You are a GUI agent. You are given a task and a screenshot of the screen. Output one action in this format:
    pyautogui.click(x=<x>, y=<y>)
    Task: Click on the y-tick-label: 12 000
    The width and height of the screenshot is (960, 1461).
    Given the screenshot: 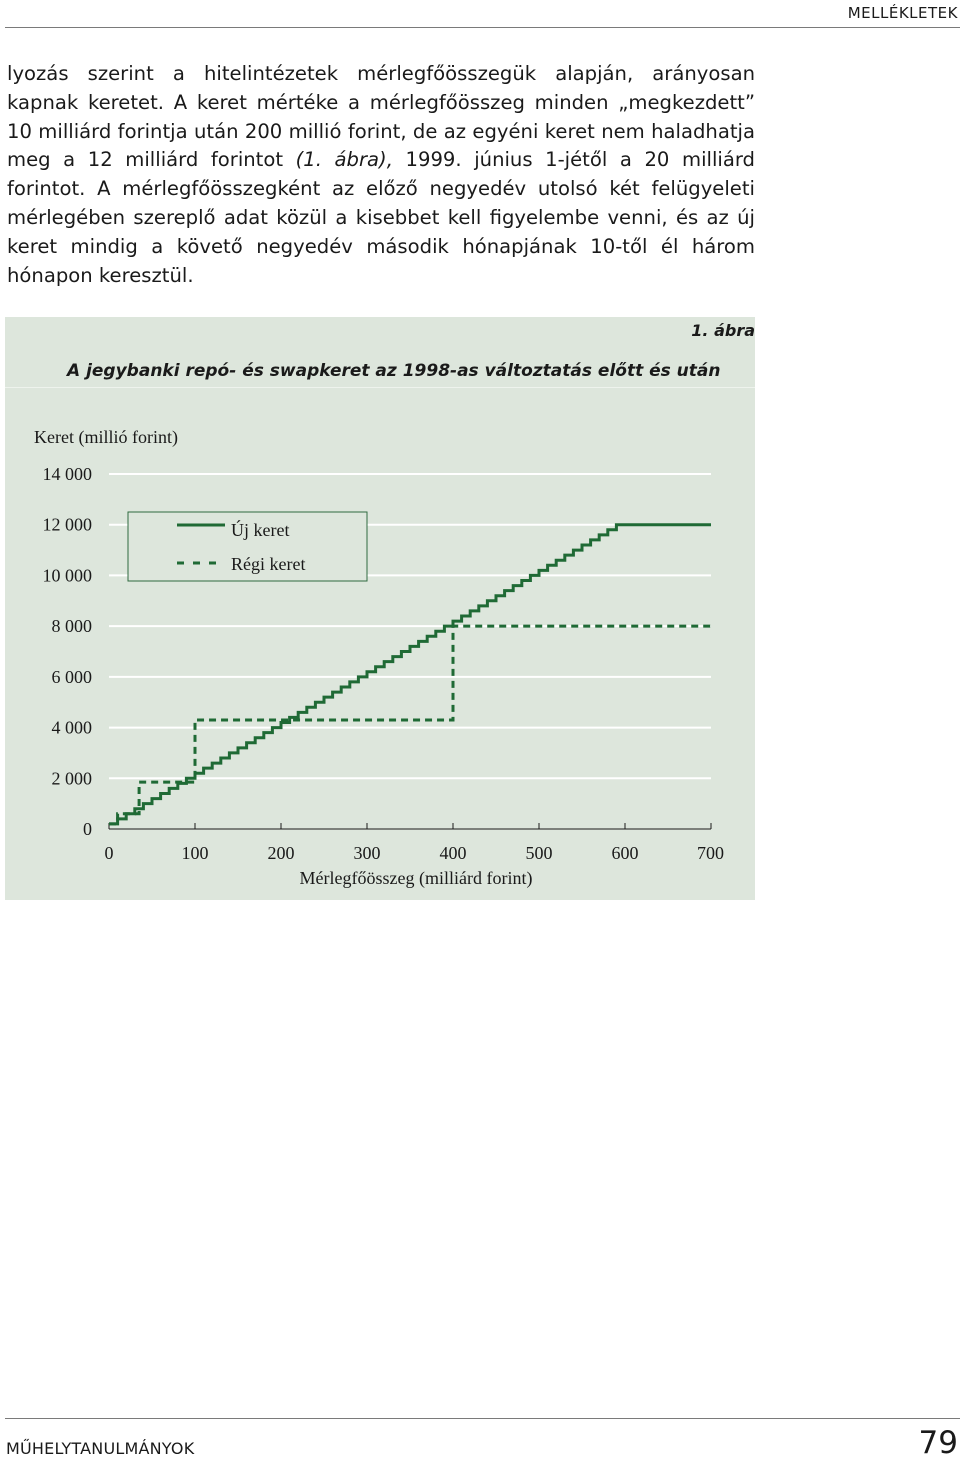 What is the action you would take?
    pyautogui.click(x=68, y=525)
    